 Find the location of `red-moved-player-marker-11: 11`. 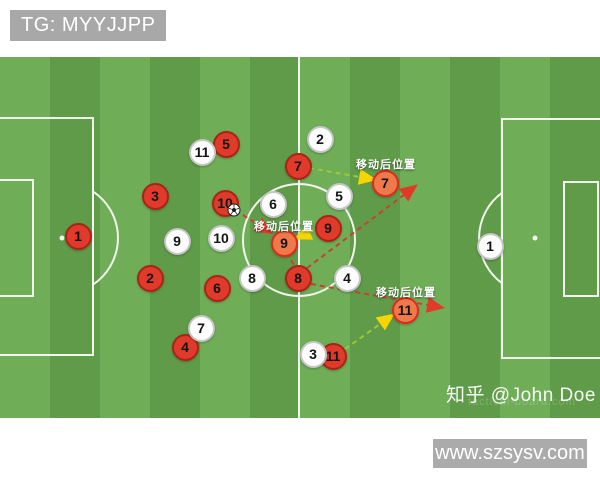

red-moved-player-marker-11: 11 is located at coordinates (405, 310).